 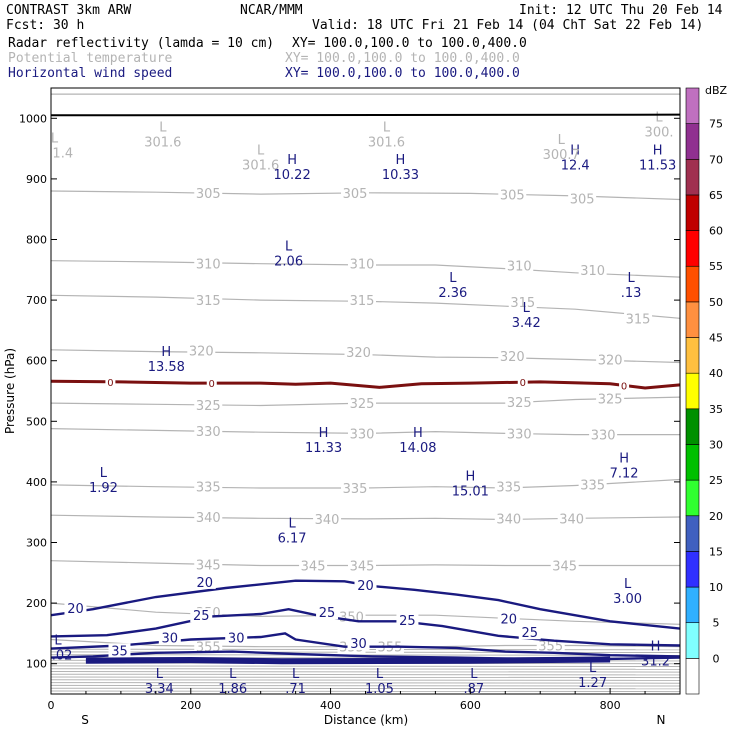 What do you see at coordinates (313, 567) in the screenshot?
I see `theta-label: 345` at bounding box center [313, 567].